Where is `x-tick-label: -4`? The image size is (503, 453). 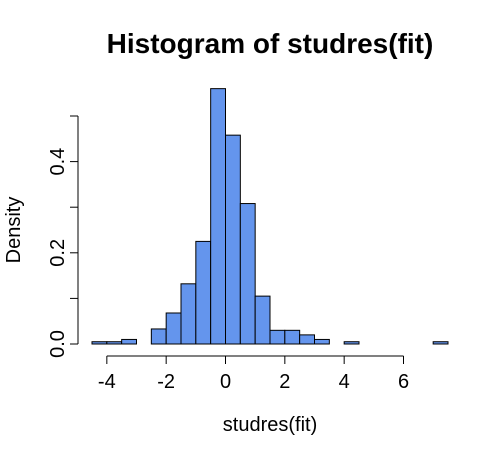 x-tick-label: -4 is located at coordinates (107, 382).